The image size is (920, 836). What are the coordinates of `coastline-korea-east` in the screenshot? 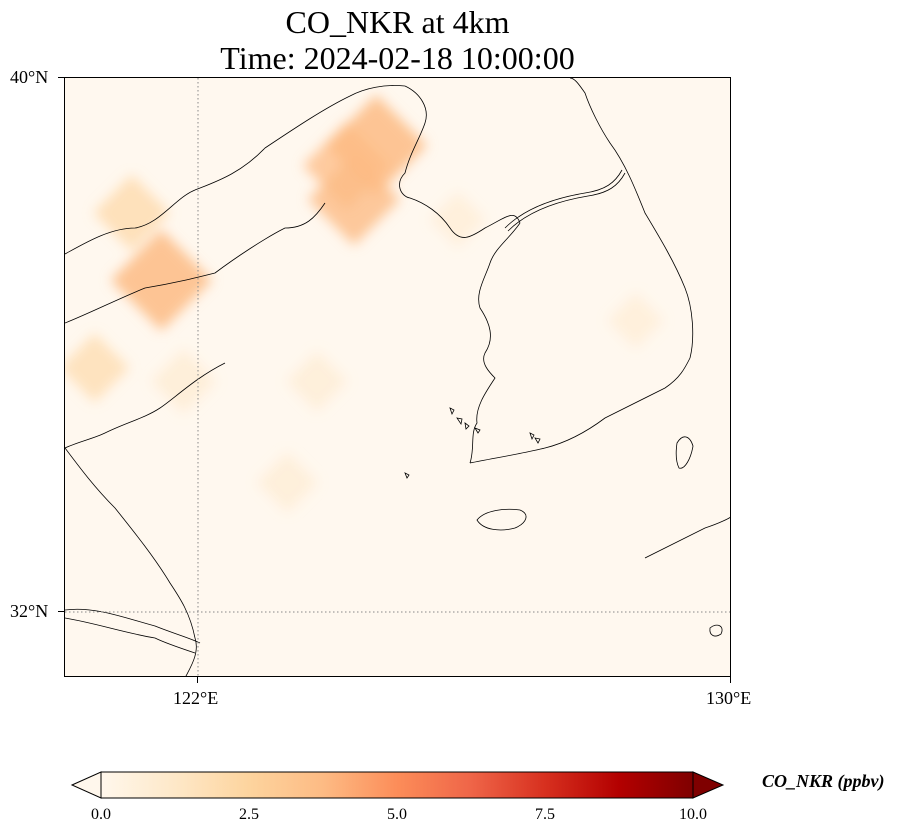 It's located at (631, 218).